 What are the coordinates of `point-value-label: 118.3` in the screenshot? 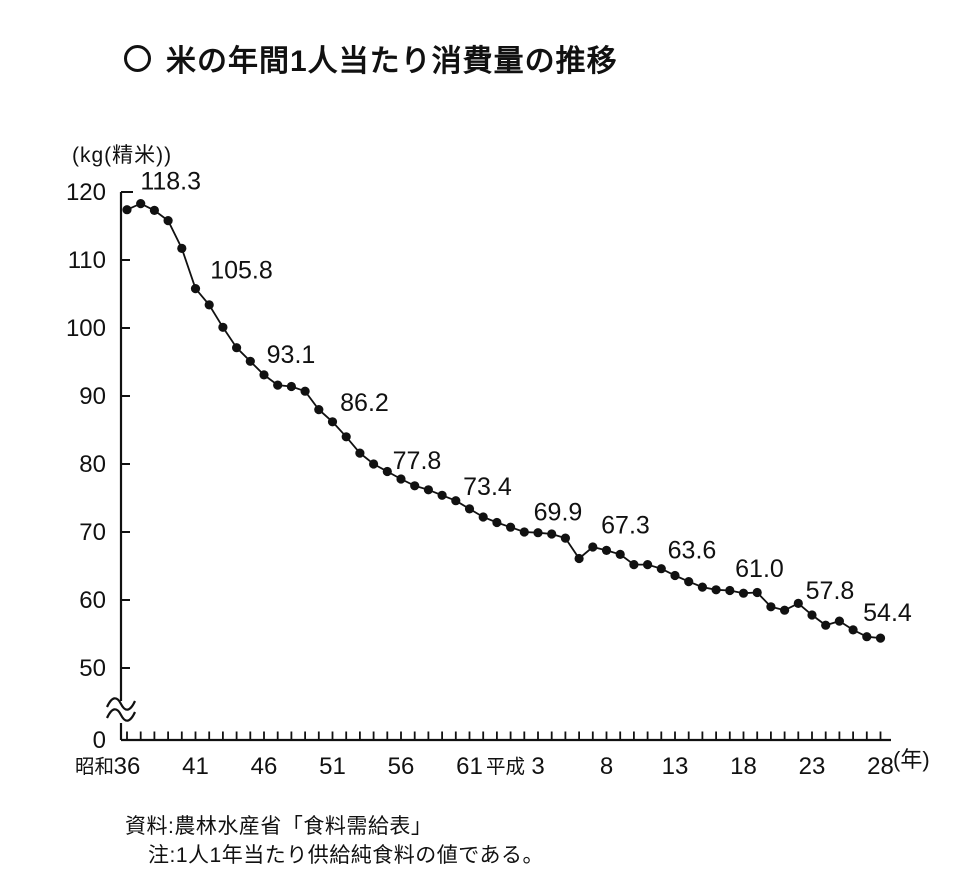 It's located at (170, 182).